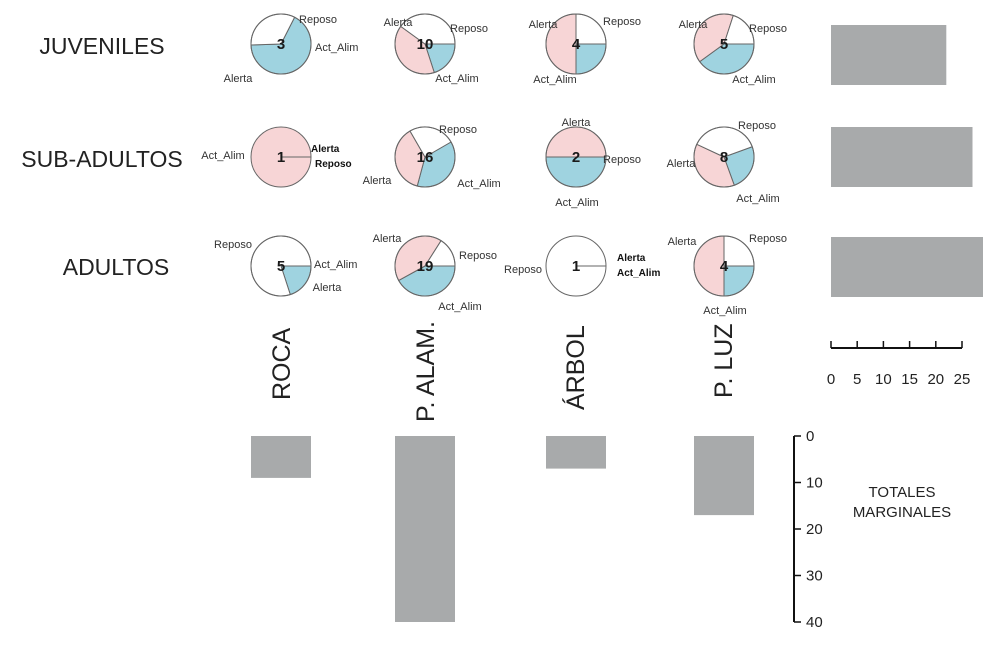  I want to click on row-total-bar-adultos, so click(907, 267).